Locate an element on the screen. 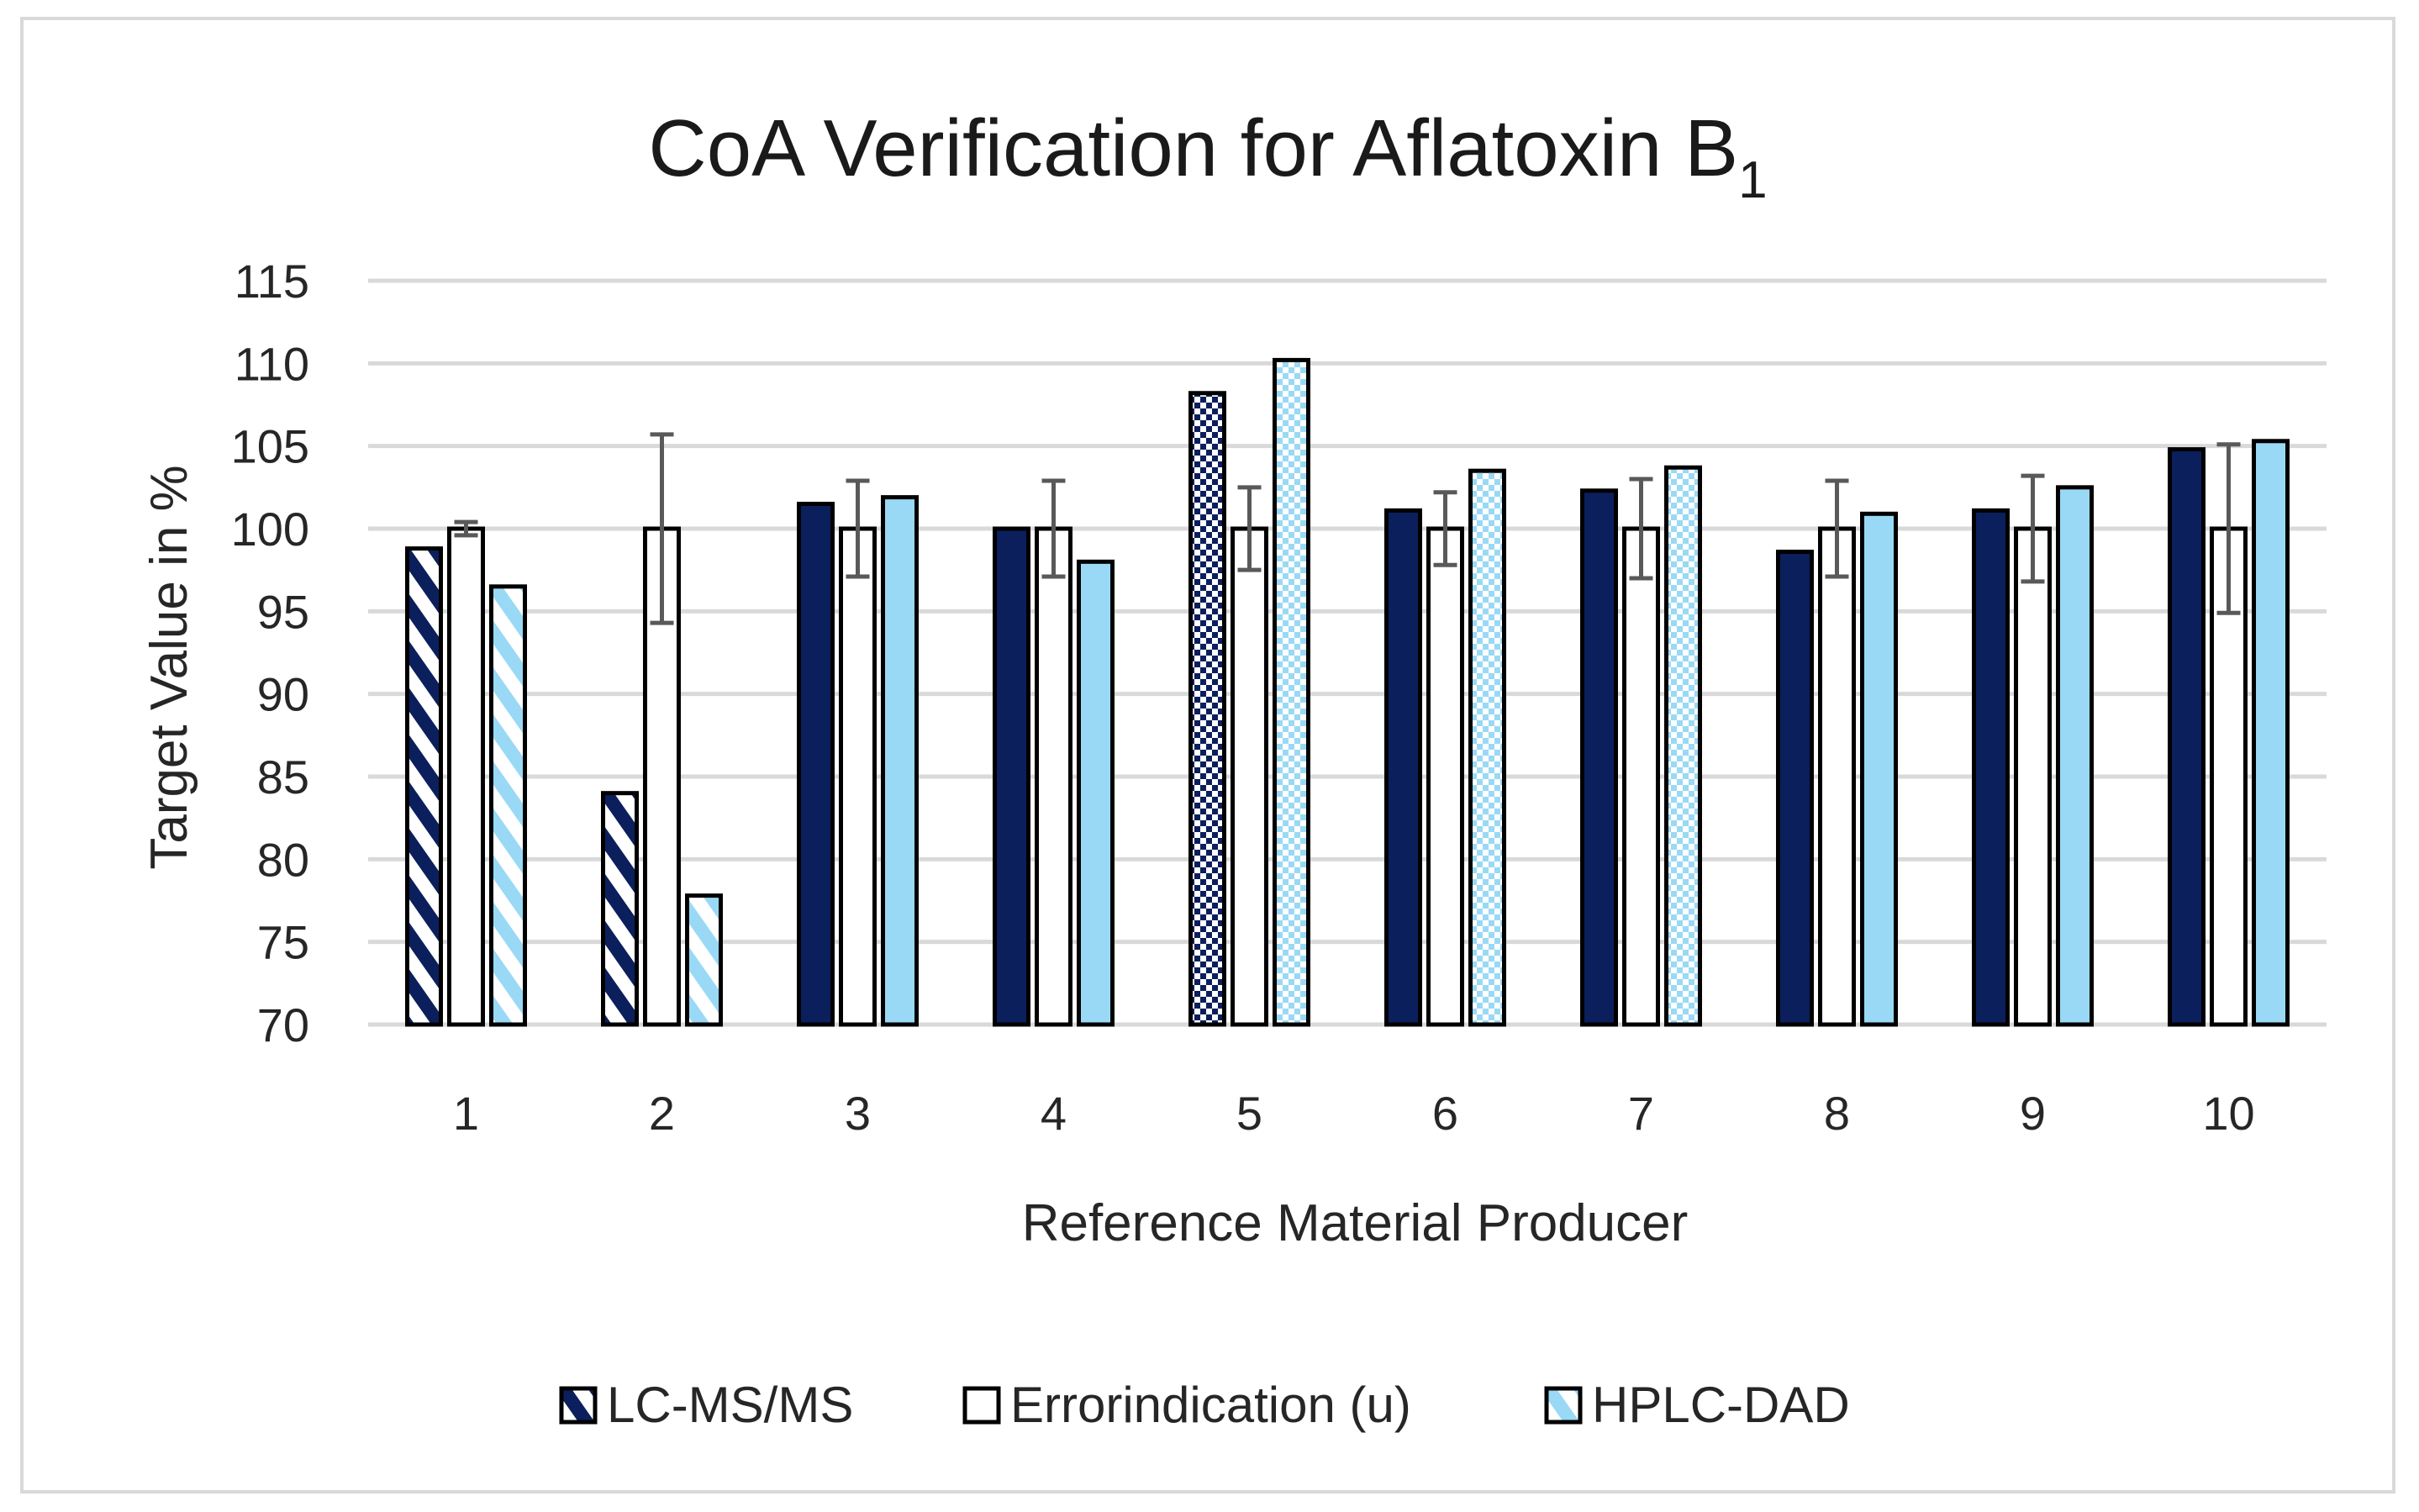 The image size is (2419, 1512). x-axis-ticks: 1 2 3 4 5 6 7 8 9 10 is located at coordinates (1354, 1113).